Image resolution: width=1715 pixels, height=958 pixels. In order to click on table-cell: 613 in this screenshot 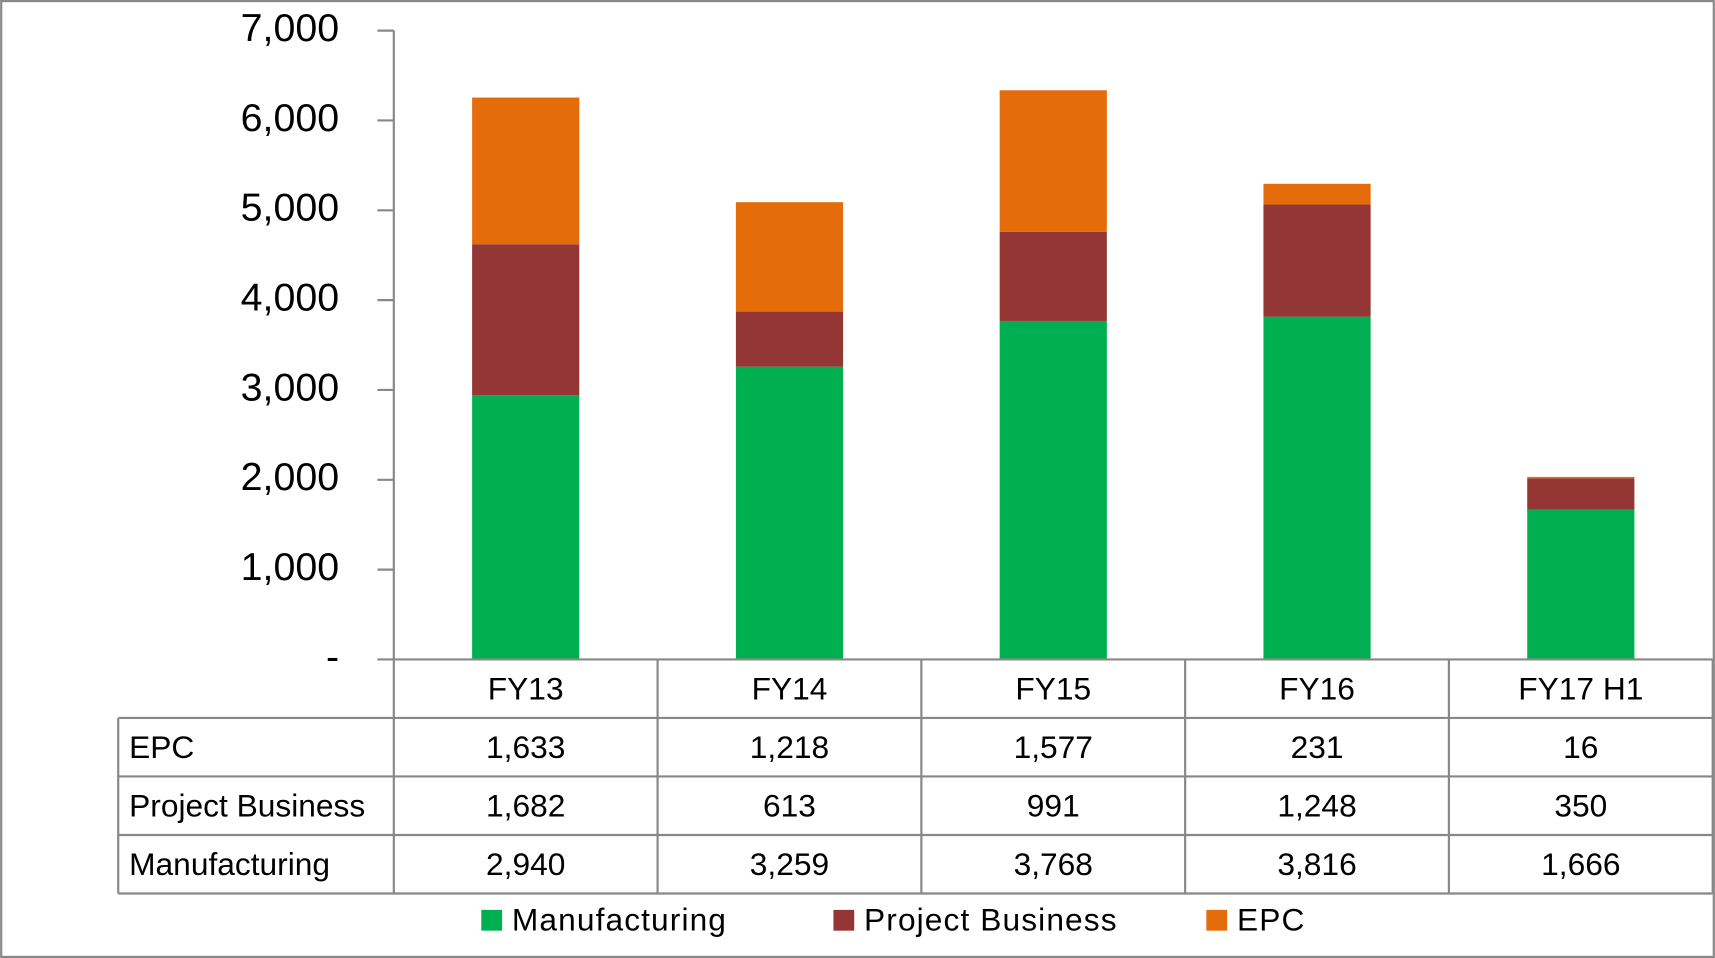, I will do `click(789, 805)`.